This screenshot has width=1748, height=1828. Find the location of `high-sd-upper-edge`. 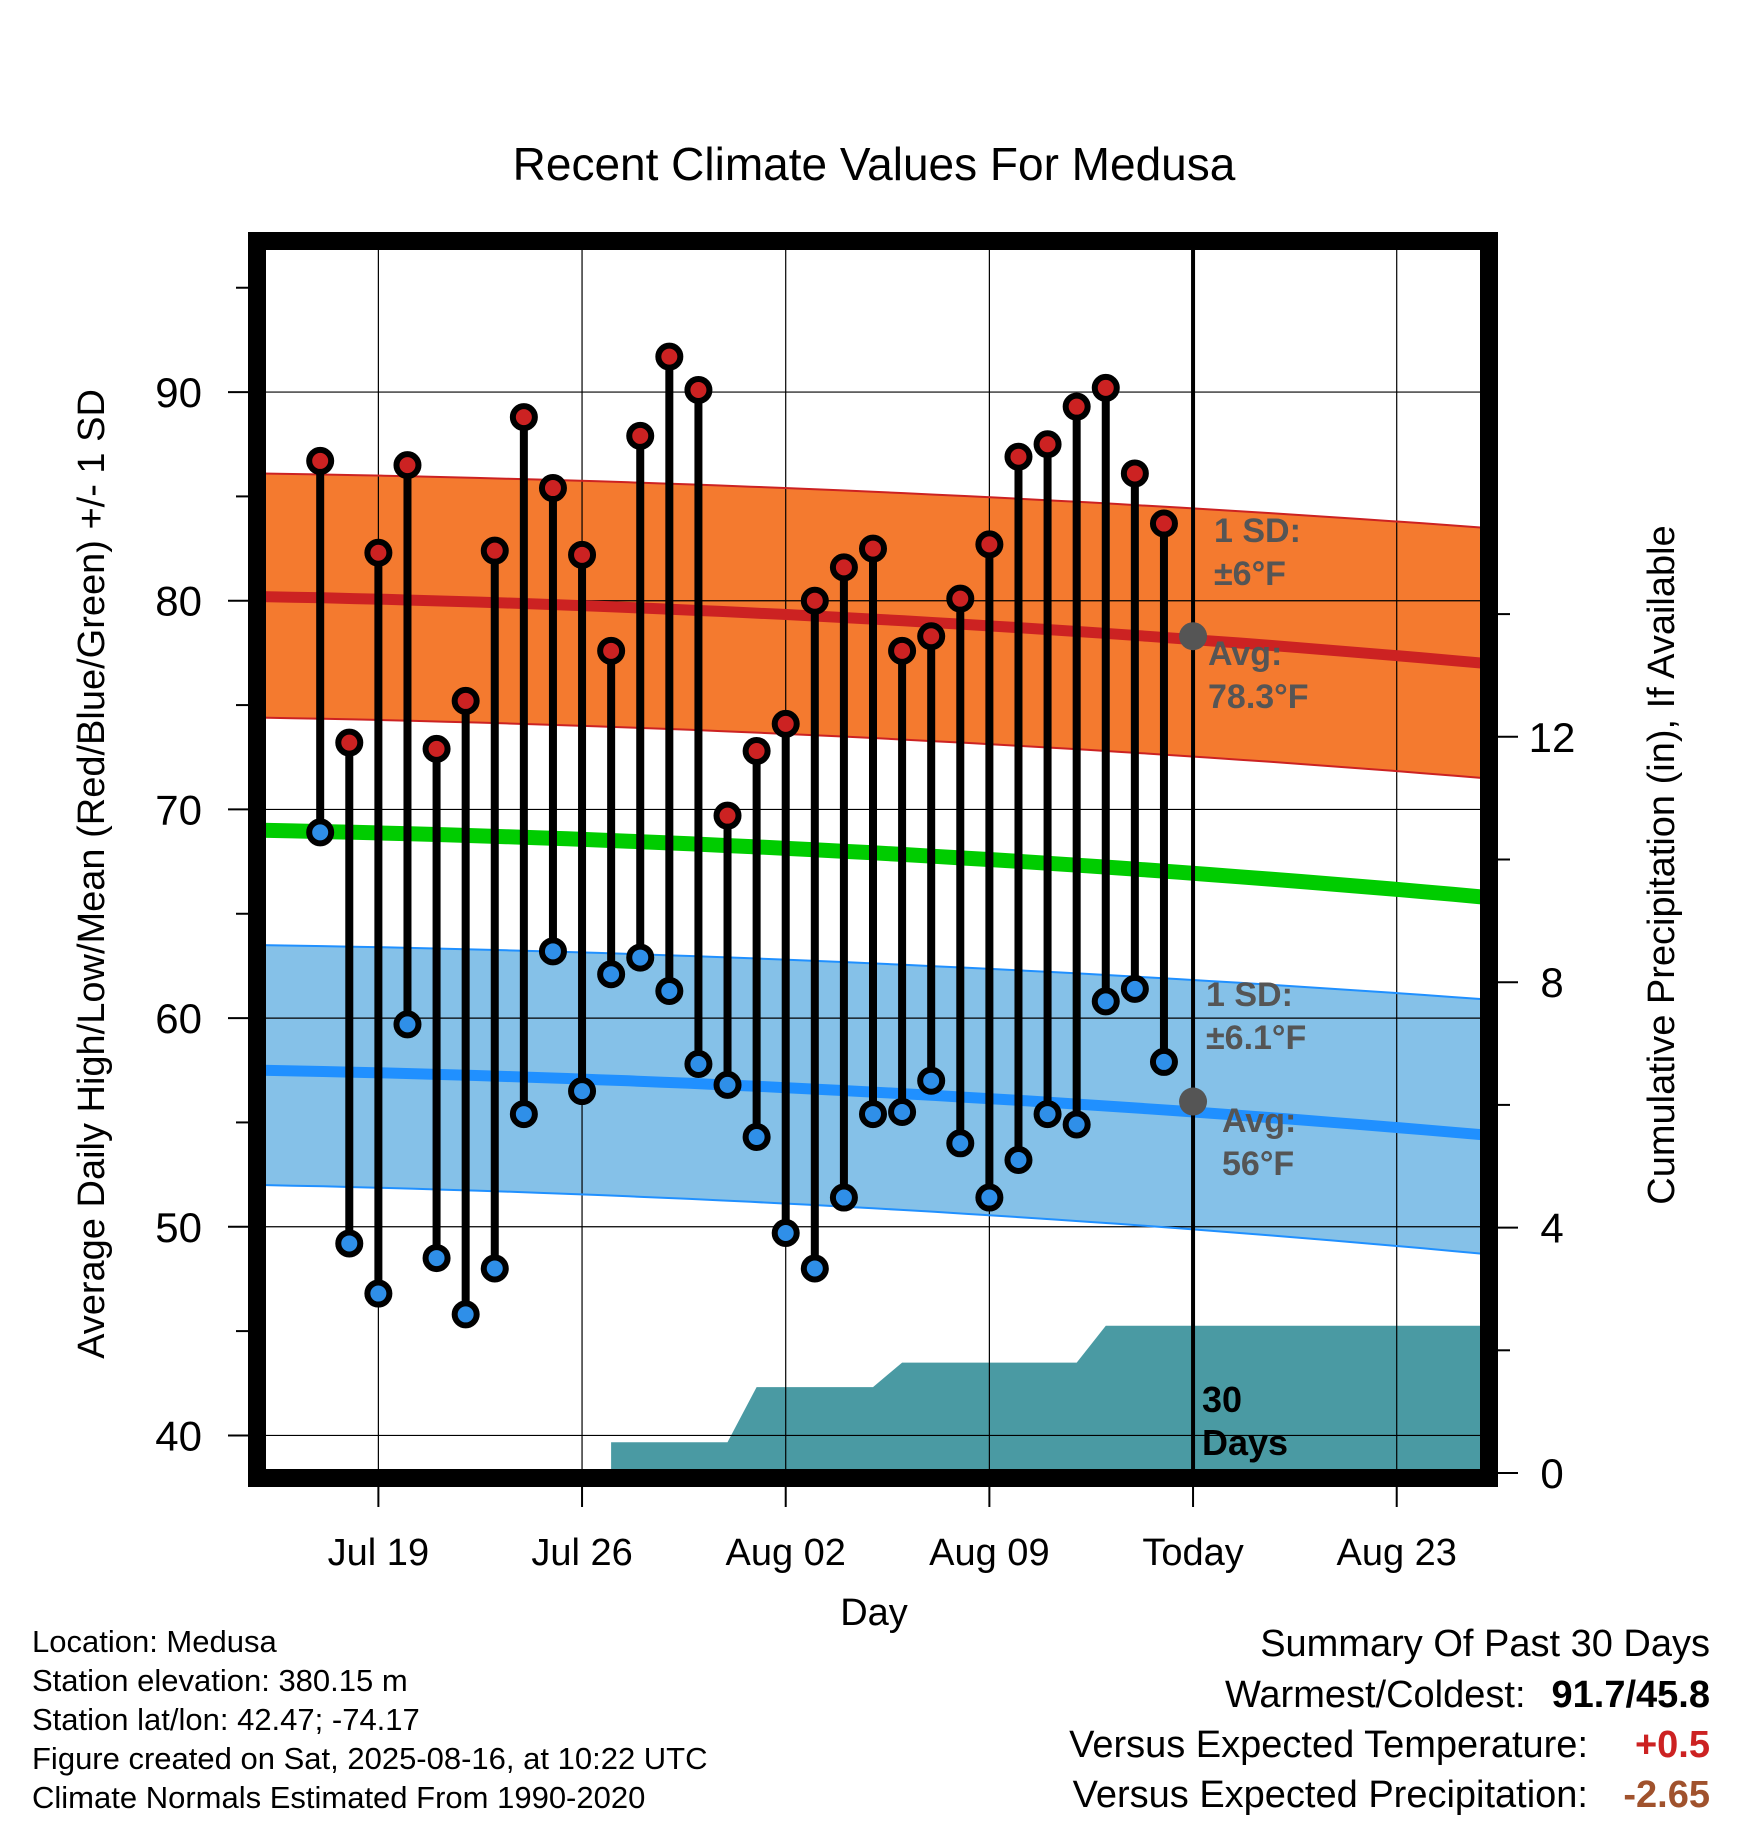

high-sd-upper-edge is located at coordinates (873, 500).